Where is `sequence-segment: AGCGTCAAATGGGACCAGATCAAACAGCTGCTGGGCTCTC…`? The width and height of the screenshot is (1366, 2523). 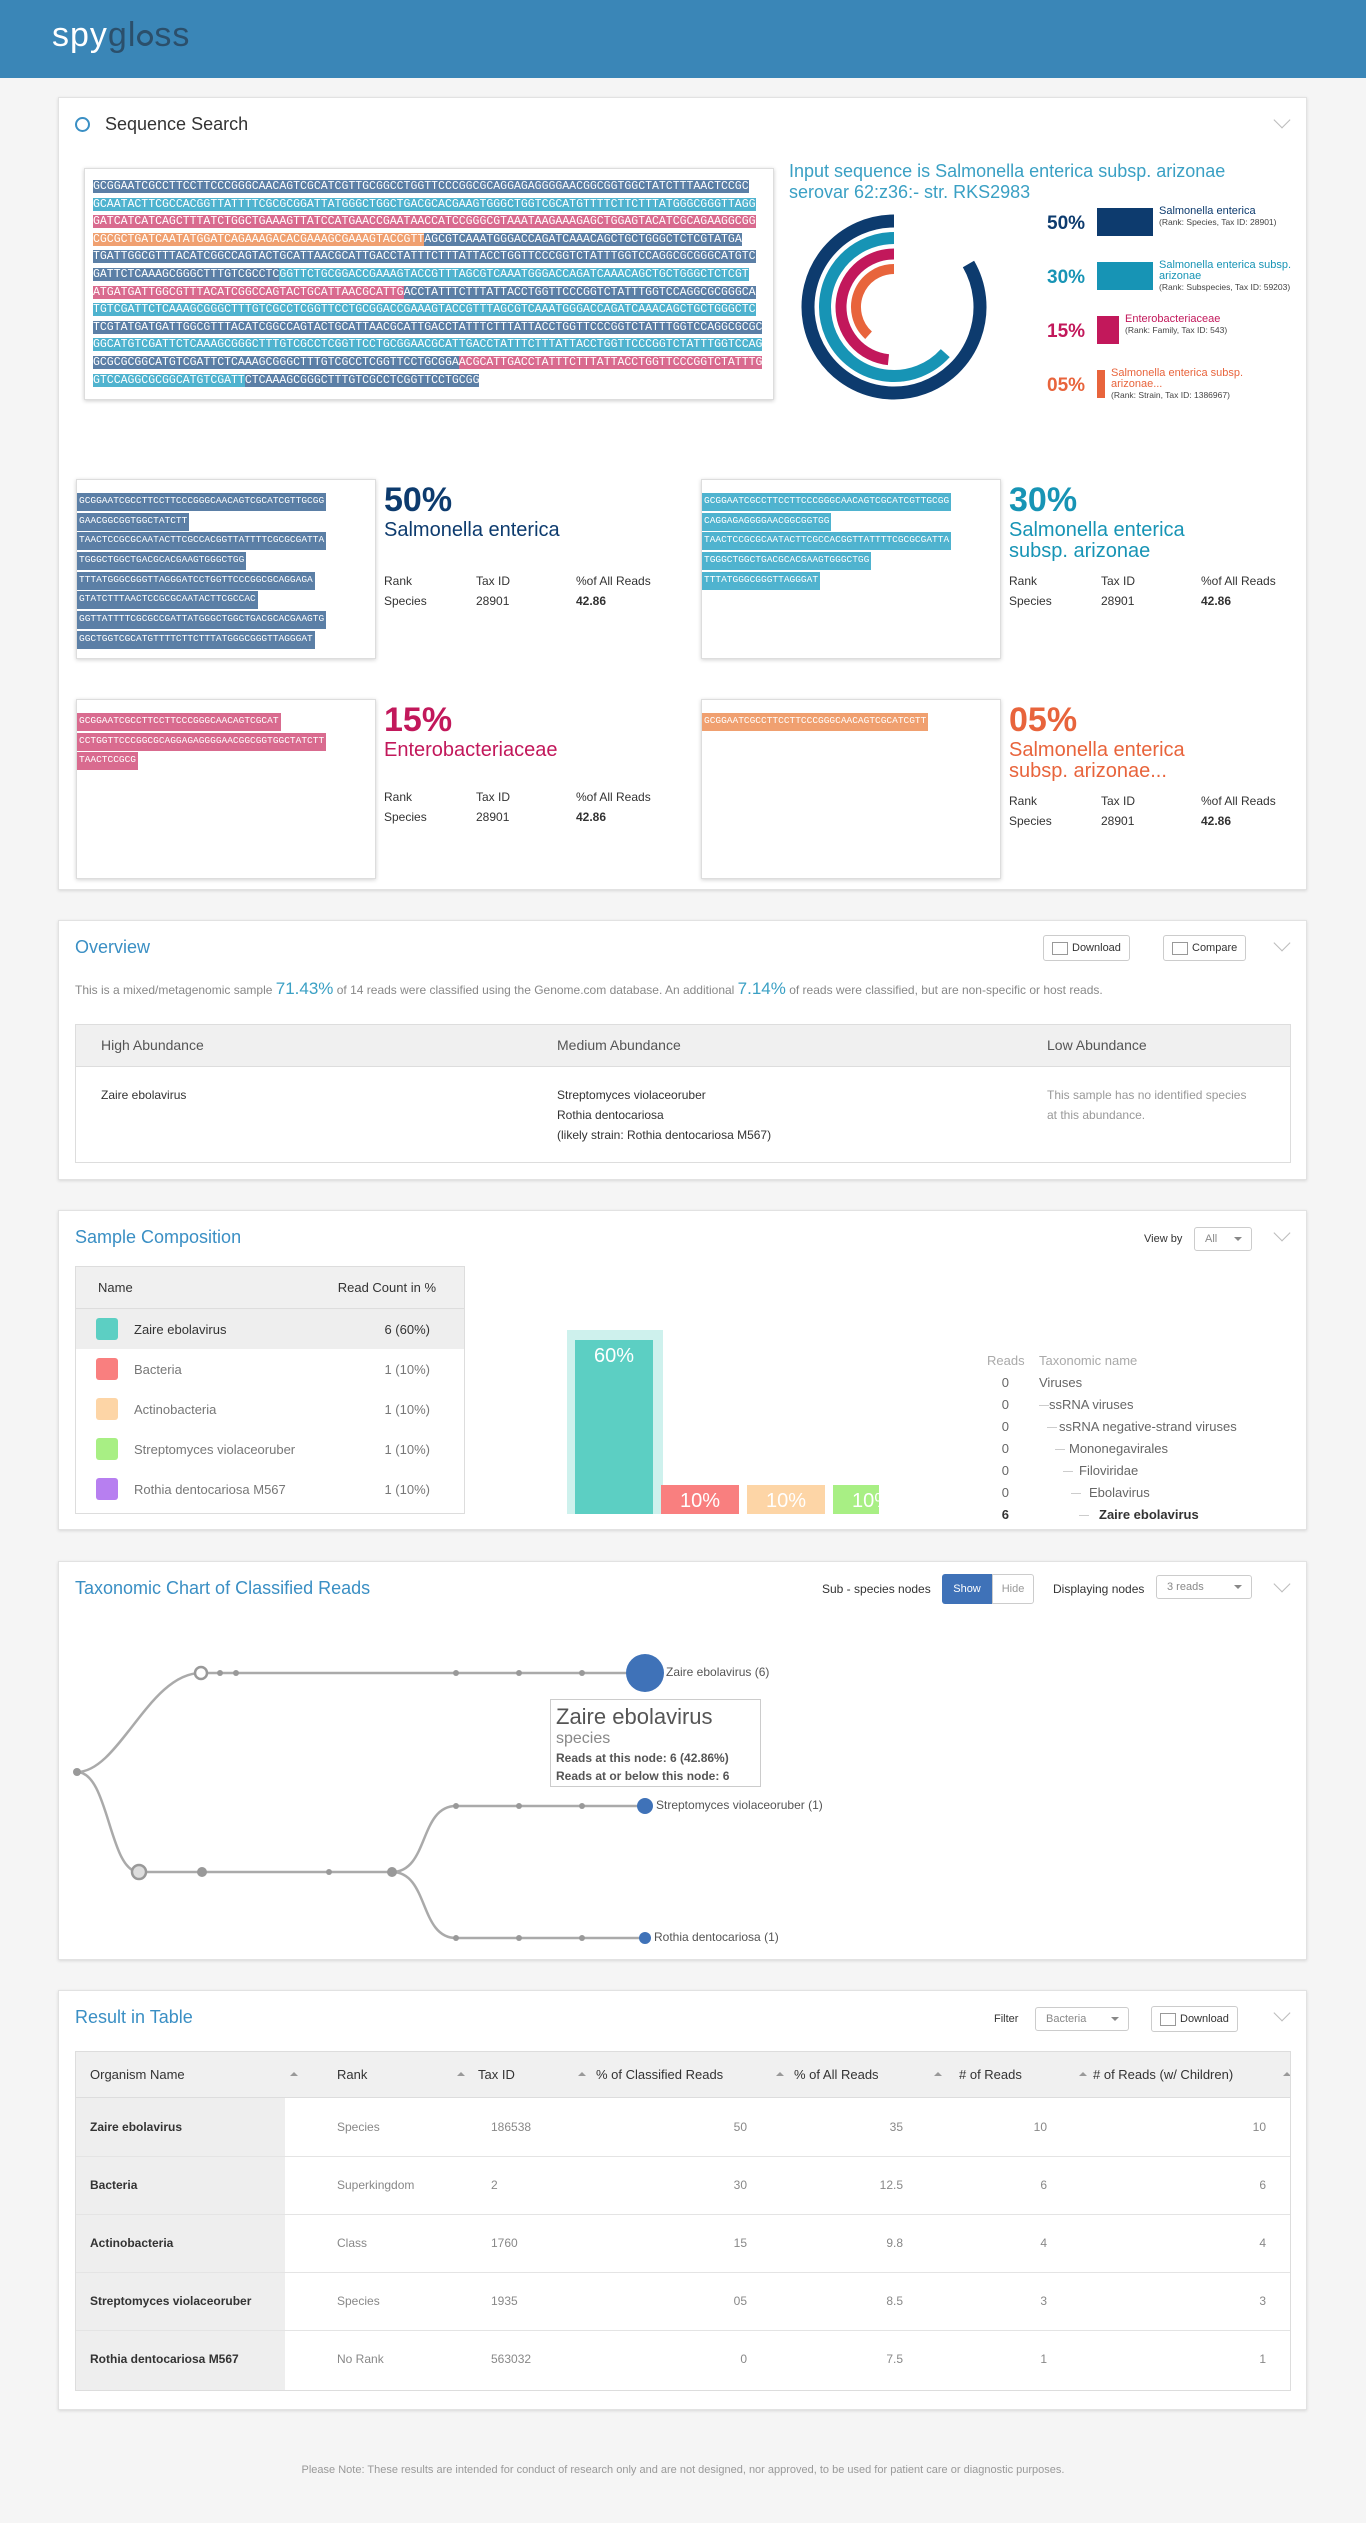 sequence-segment: AGCGTCAAATGGGACCAGATCAAACAGCTGCTGGGCTCTC… is located at coordinates (583, 239).